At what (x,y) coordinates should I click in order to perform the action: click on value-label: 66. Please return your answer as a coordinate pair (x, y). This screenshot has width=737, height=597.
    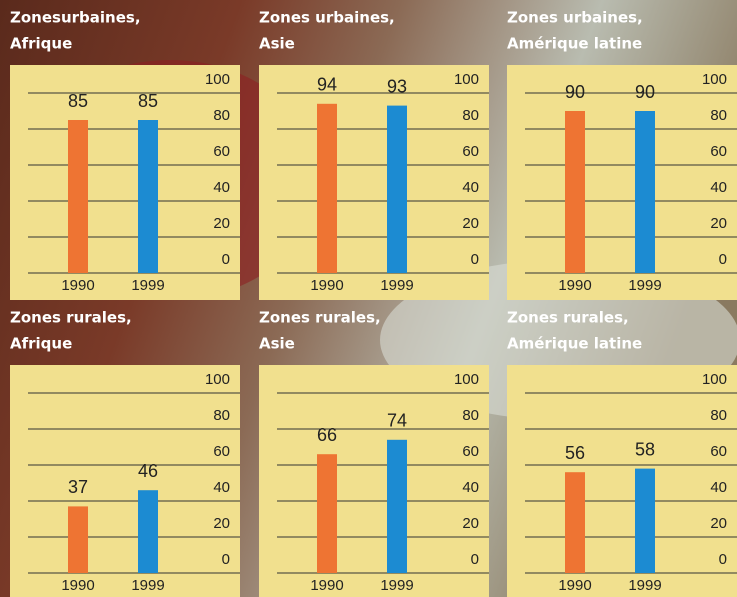
    Looking at the image, I should click on (327, 435).